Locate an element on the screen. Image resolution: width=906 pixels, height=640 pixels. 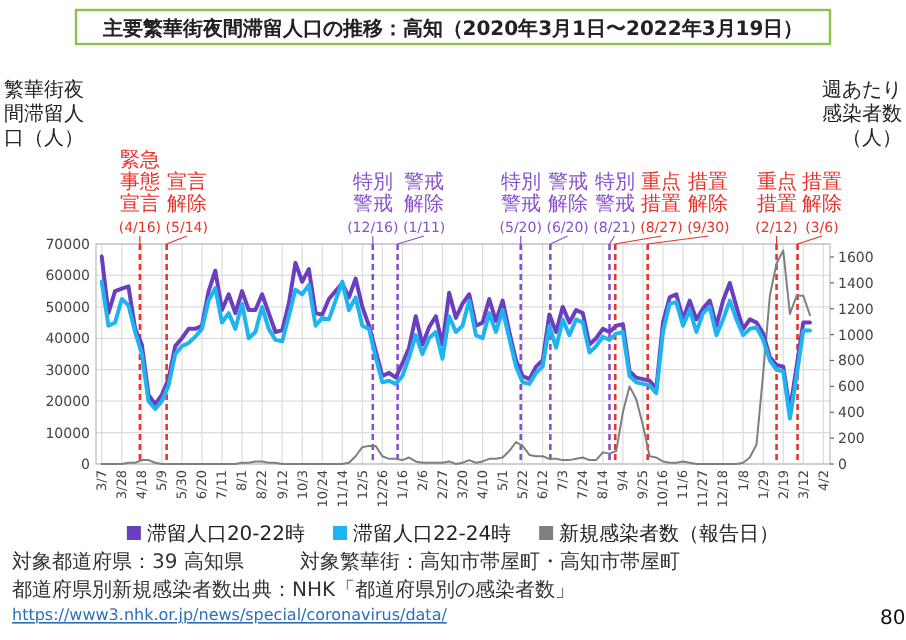
text: 都道府県別新規感染者数出典：NHK「都道府県別の感染者数」 is located at coordinates (294, 590).